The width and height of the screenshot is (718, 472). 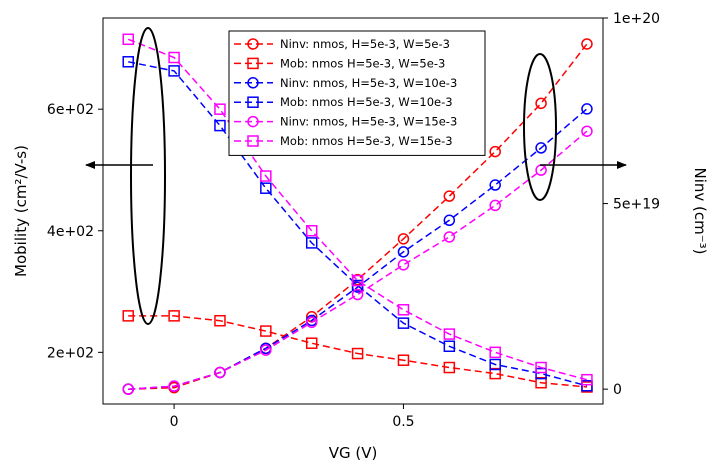 I want to click on legend-entry: Ninv: nmos, H=5e-3, W=15e-3, so click(x=345, y=122).